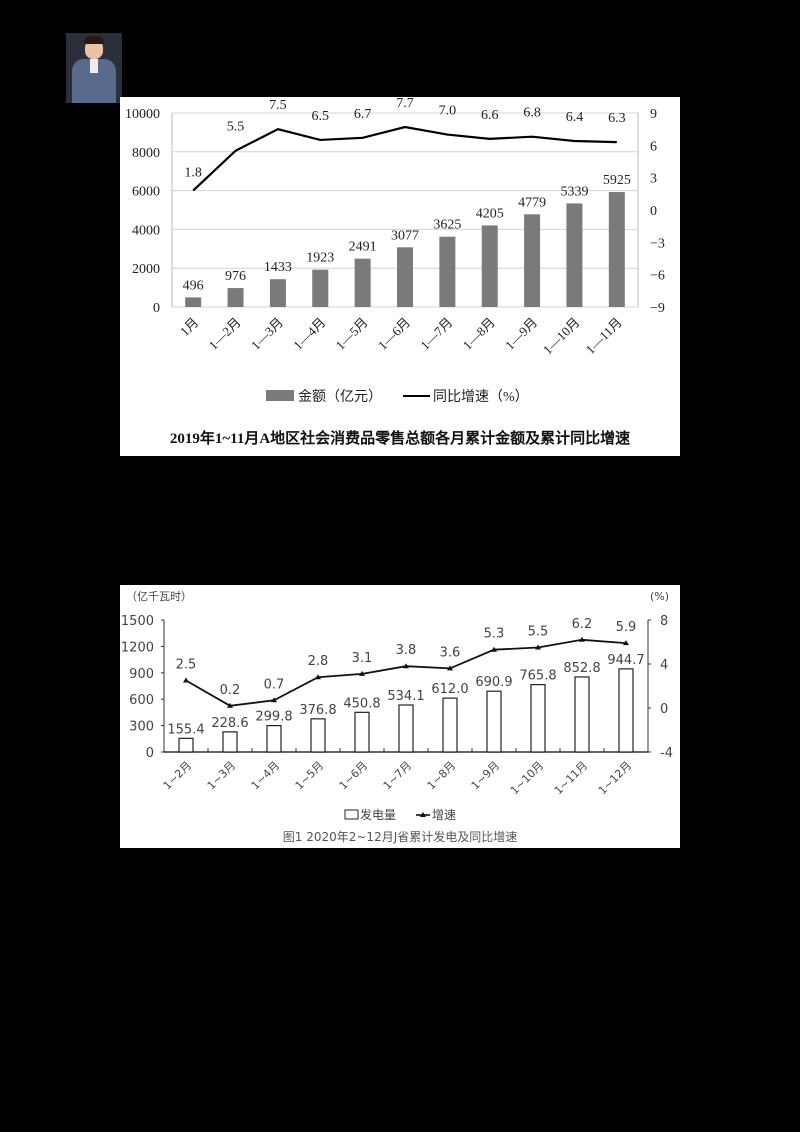 This screenshot has height=1132, width=800. I want to click on bar-value-label: 5925, so click(617, 180).